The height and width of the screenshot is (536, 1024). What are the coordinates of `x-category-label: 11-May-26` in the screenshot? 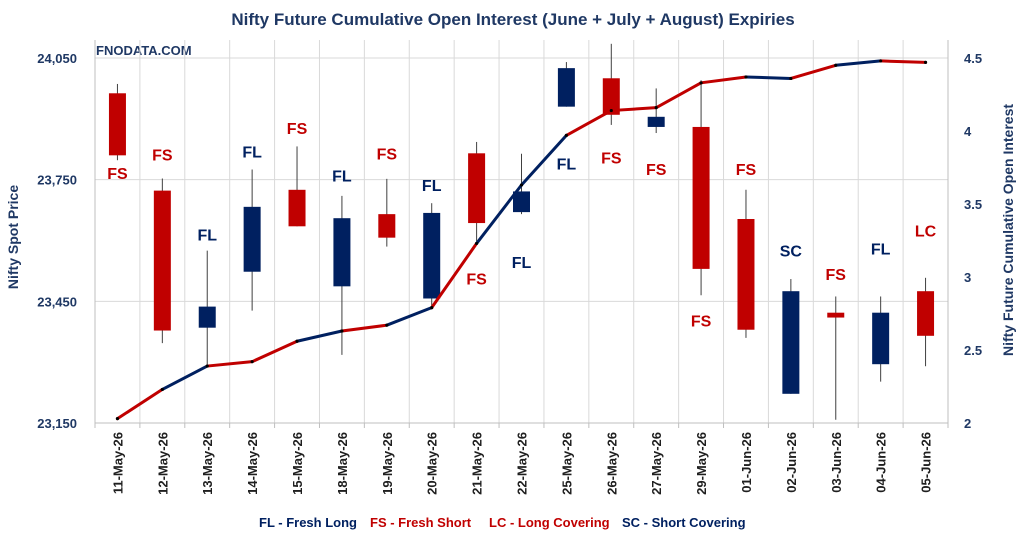 It's located at (117, 463).